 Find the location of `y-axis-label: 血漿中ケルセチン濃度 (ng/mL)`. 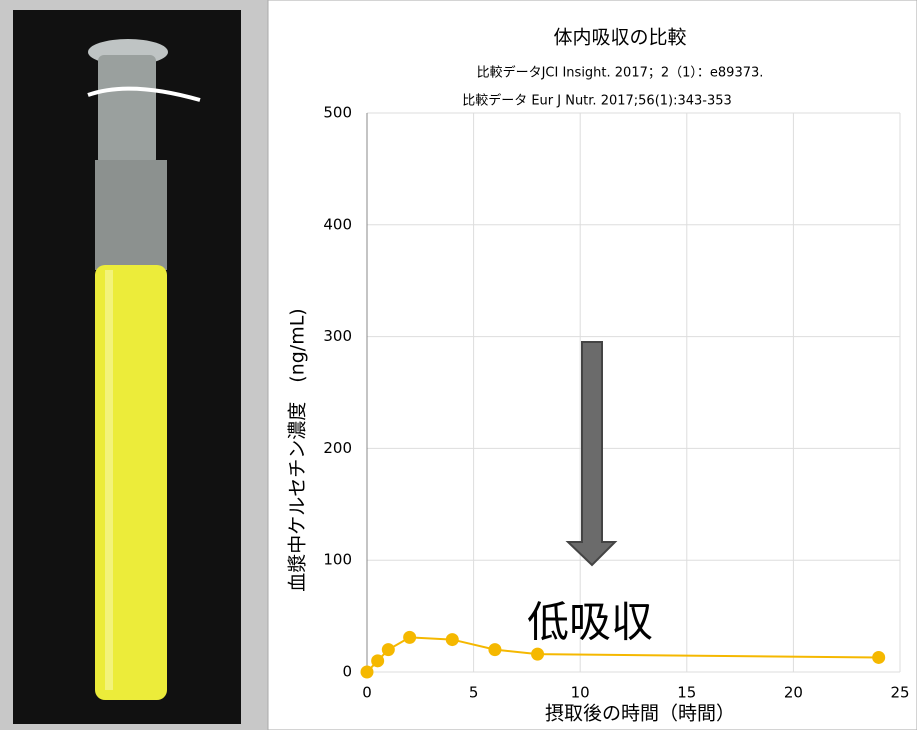

y-axis-label: 血漿中ケルセチン濃度 (ng/mL) is located at coordinates (298, 449).